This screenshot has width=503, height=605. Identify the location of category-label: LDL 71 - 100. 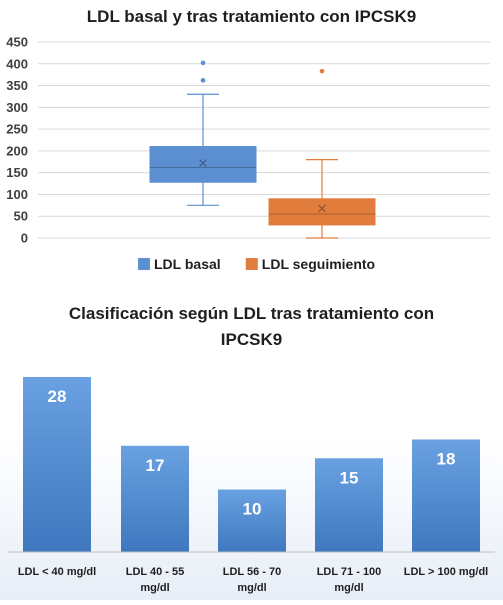
(349, 572).